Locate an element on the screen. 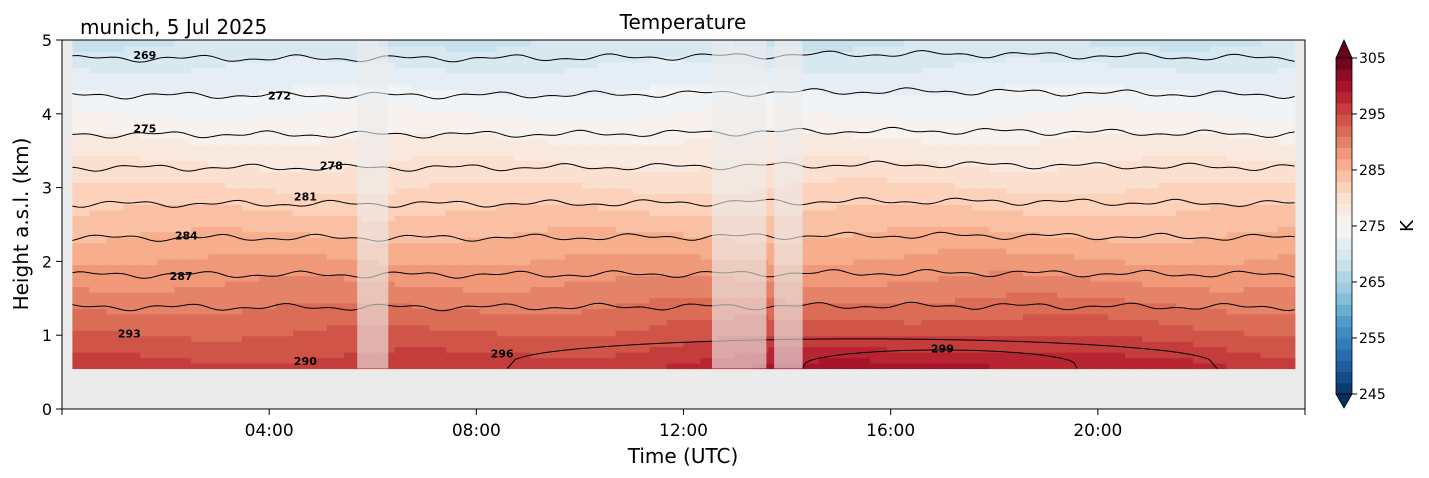 The image size is (1429, 478). colorbar-segment is located at coordinates (1344, 355).